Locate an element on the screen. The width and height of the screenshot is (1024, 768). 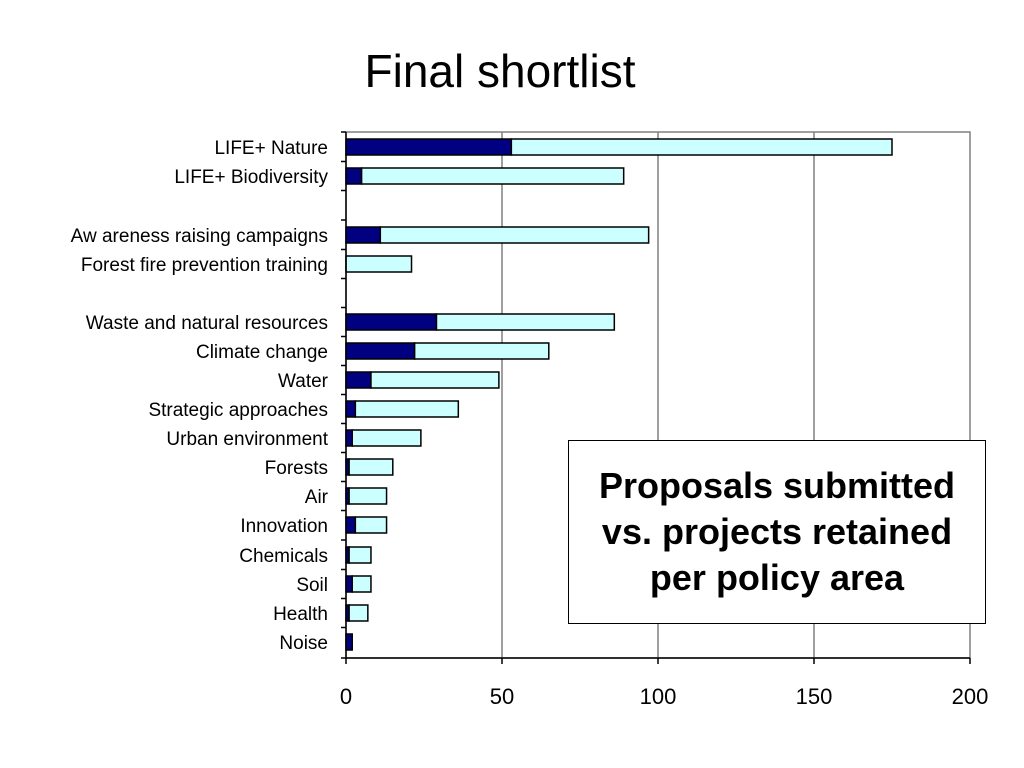
category-label: Urban environment is located at coordinates (247, 439).